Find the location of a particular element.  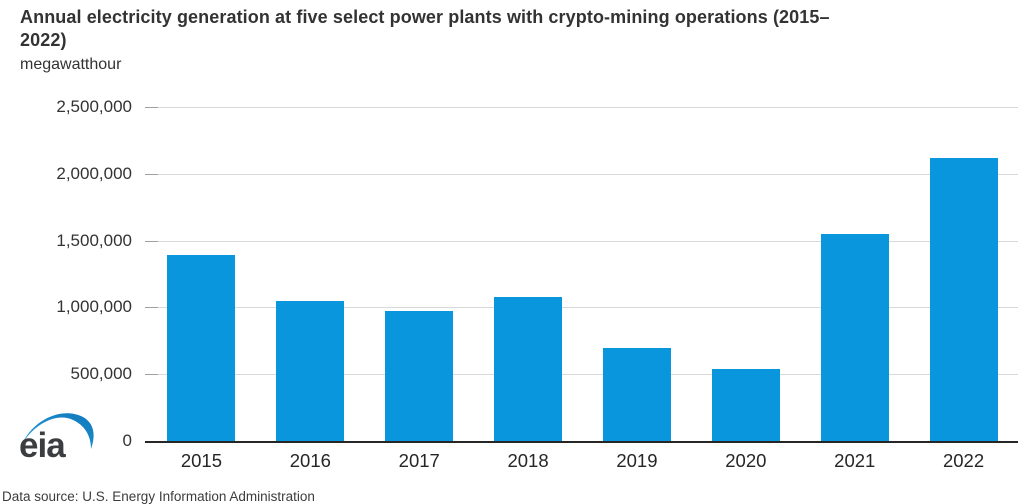

y-axis-label: 500,000 is located at coordinates (101, 373).